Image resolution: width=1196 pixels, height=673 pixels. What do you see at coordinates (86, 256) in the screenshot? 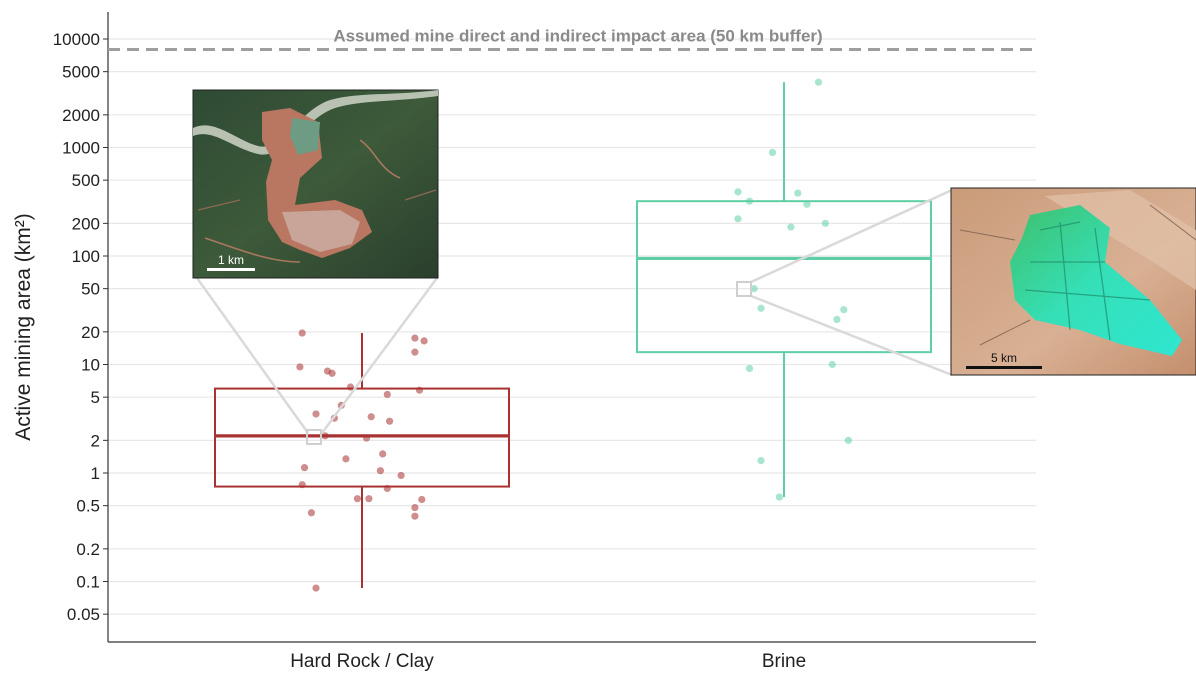
I see `y-tick-label: 100` at bounding box center [86, 256].